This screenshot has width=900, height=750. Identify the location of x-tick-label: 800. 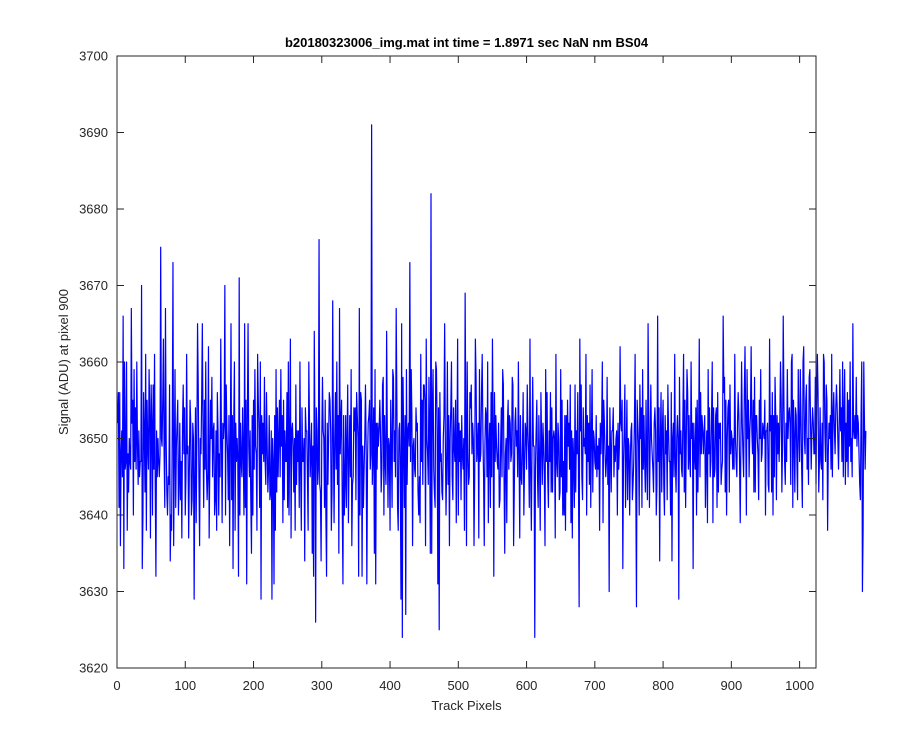
(663, 685).